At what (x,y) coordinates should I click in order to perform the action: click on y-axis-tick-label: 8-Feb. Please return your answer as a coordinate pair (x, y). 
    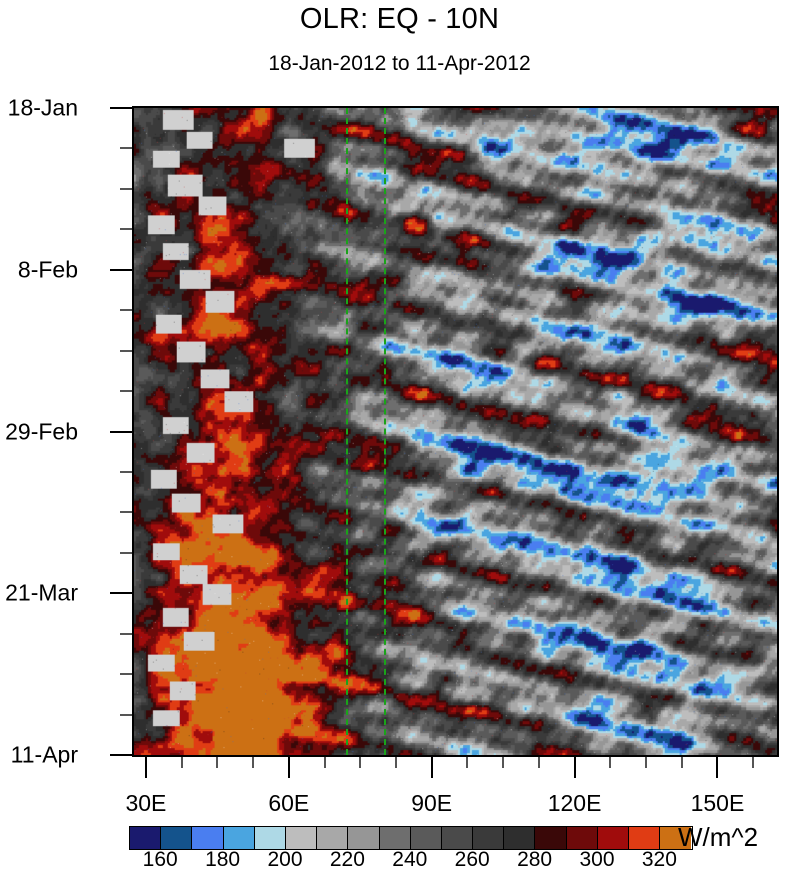
    Looking at the image, I should click on (47, 269).